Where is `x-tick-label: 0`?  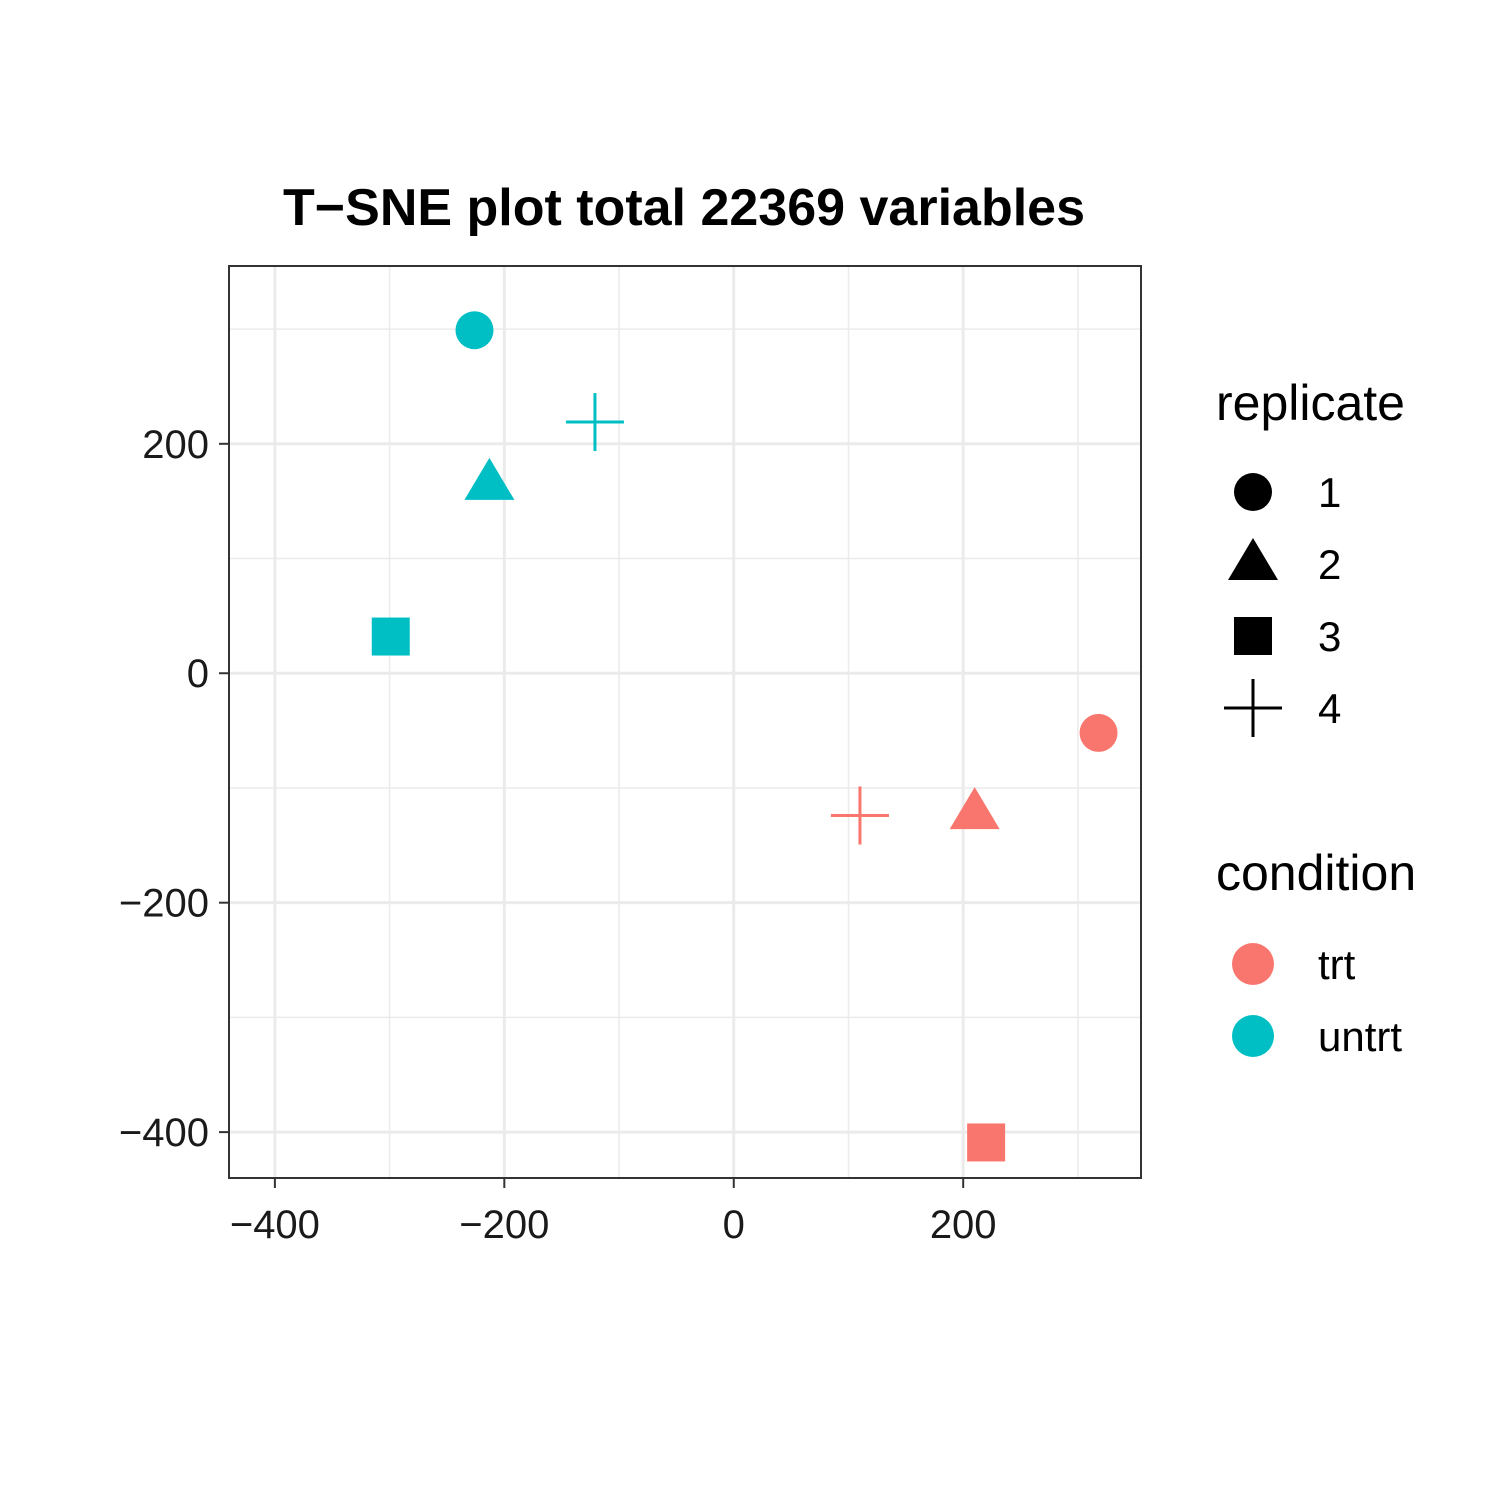 x-tick-label: 0 is located at coordinates (734, 1225).